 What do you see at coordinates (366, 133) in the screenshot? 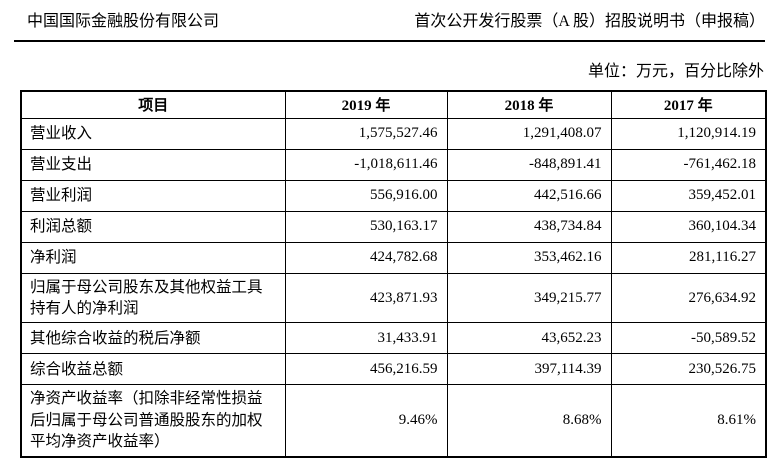
I see `row-value: 1,575,527.46` at bounding box center [366, 133].